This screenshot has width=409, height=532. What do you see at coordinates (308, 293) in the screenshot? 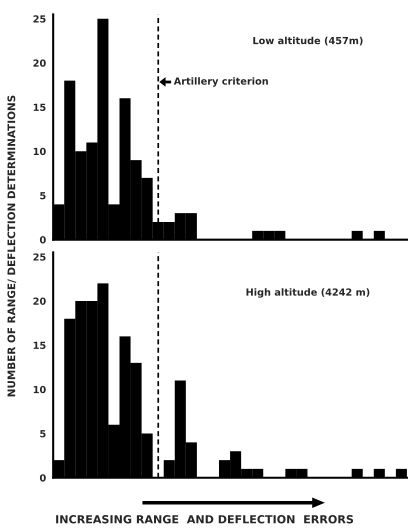
I see `annotation: High altitude (4242 m)` at bounding box center [308, 293].